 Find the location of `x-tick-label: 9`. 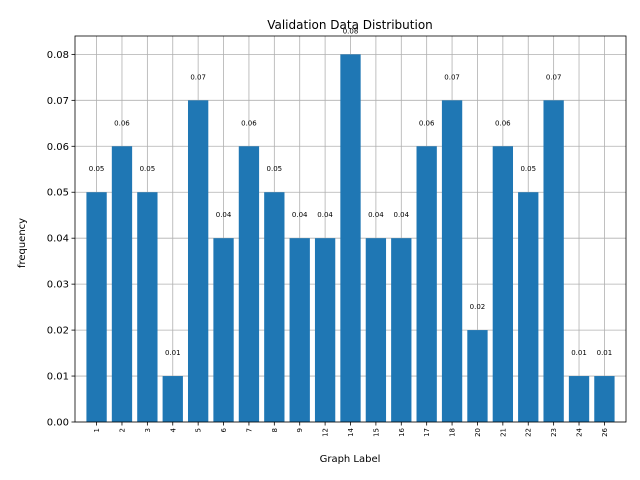

x-tick-label: 9 is located at coordinates (300, 430).